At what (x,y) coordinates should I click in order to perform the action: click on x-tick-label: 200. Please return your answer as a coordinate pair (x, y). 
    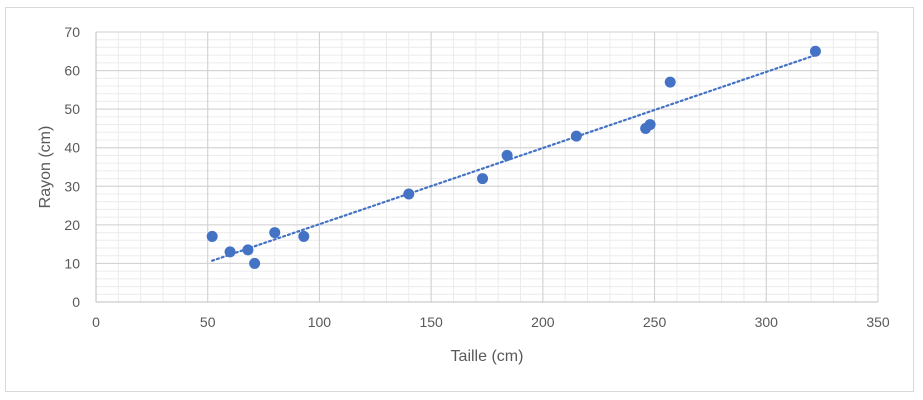
    Looking at the image, I should click on (543, 322).